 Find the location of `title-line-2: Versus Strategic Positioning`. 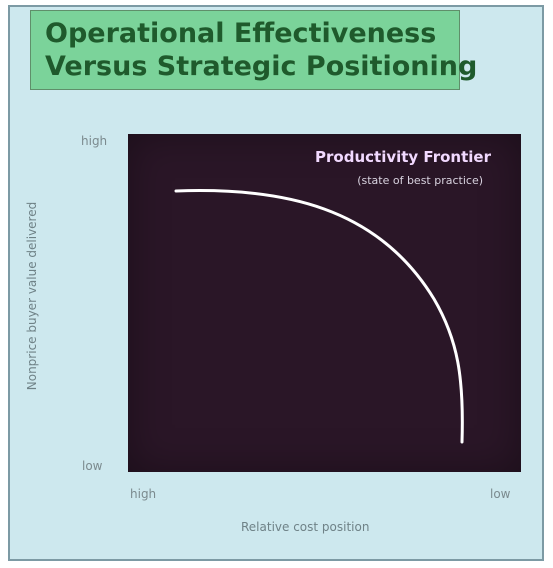

title-line-2: Versus Strategic Positioning is located at coordinates (261, 66).